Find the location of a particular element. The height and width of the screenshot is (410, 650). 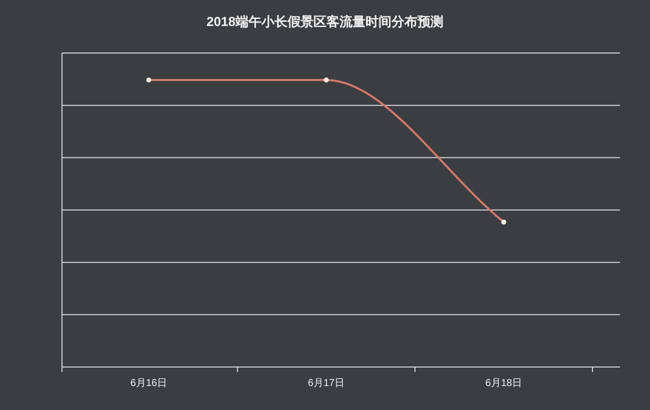

x-tick-label: 6月16日 is located at coordinates (149, 383).